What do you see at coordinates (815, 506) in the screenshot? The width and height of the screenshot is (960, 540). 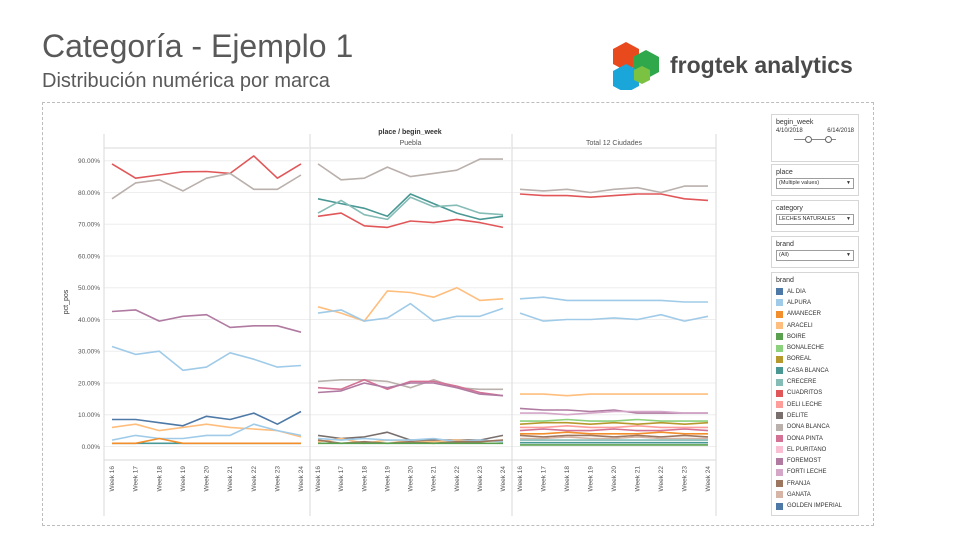 I see `legend-item: GOLDEN IMPERIAL` at bounding box center [815, 506].